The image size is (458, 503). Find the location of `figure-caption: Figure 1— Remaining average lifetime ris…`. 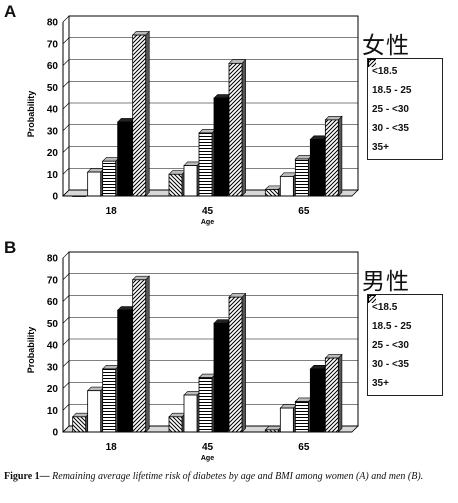

figure-caption: Figure 1— Remaining average lifetime ris… is located at coordinates (229, 477).